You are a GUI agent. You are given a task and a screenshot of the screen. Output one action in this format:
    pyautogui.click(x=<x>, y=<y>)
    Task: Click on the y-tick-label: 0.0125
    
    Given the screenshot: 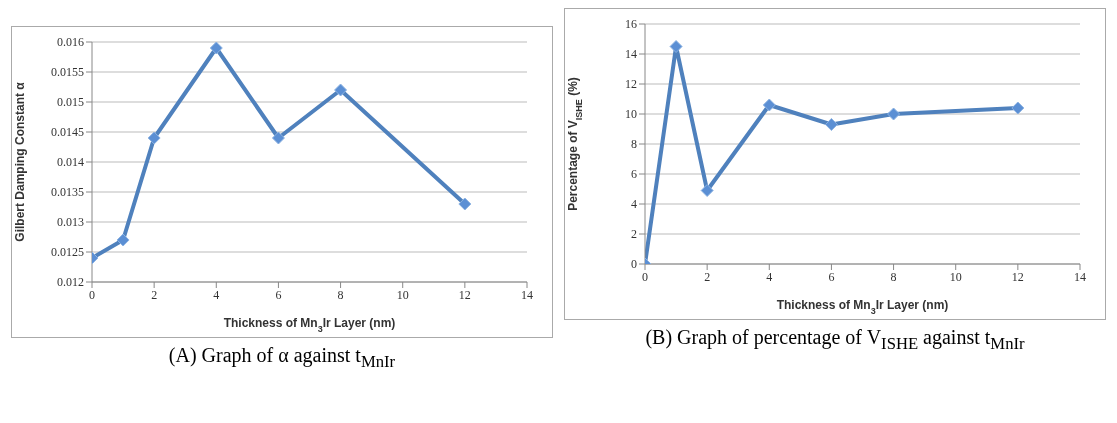 What is the action you would take?
    pyautogui.click(x=67, y=252)
    